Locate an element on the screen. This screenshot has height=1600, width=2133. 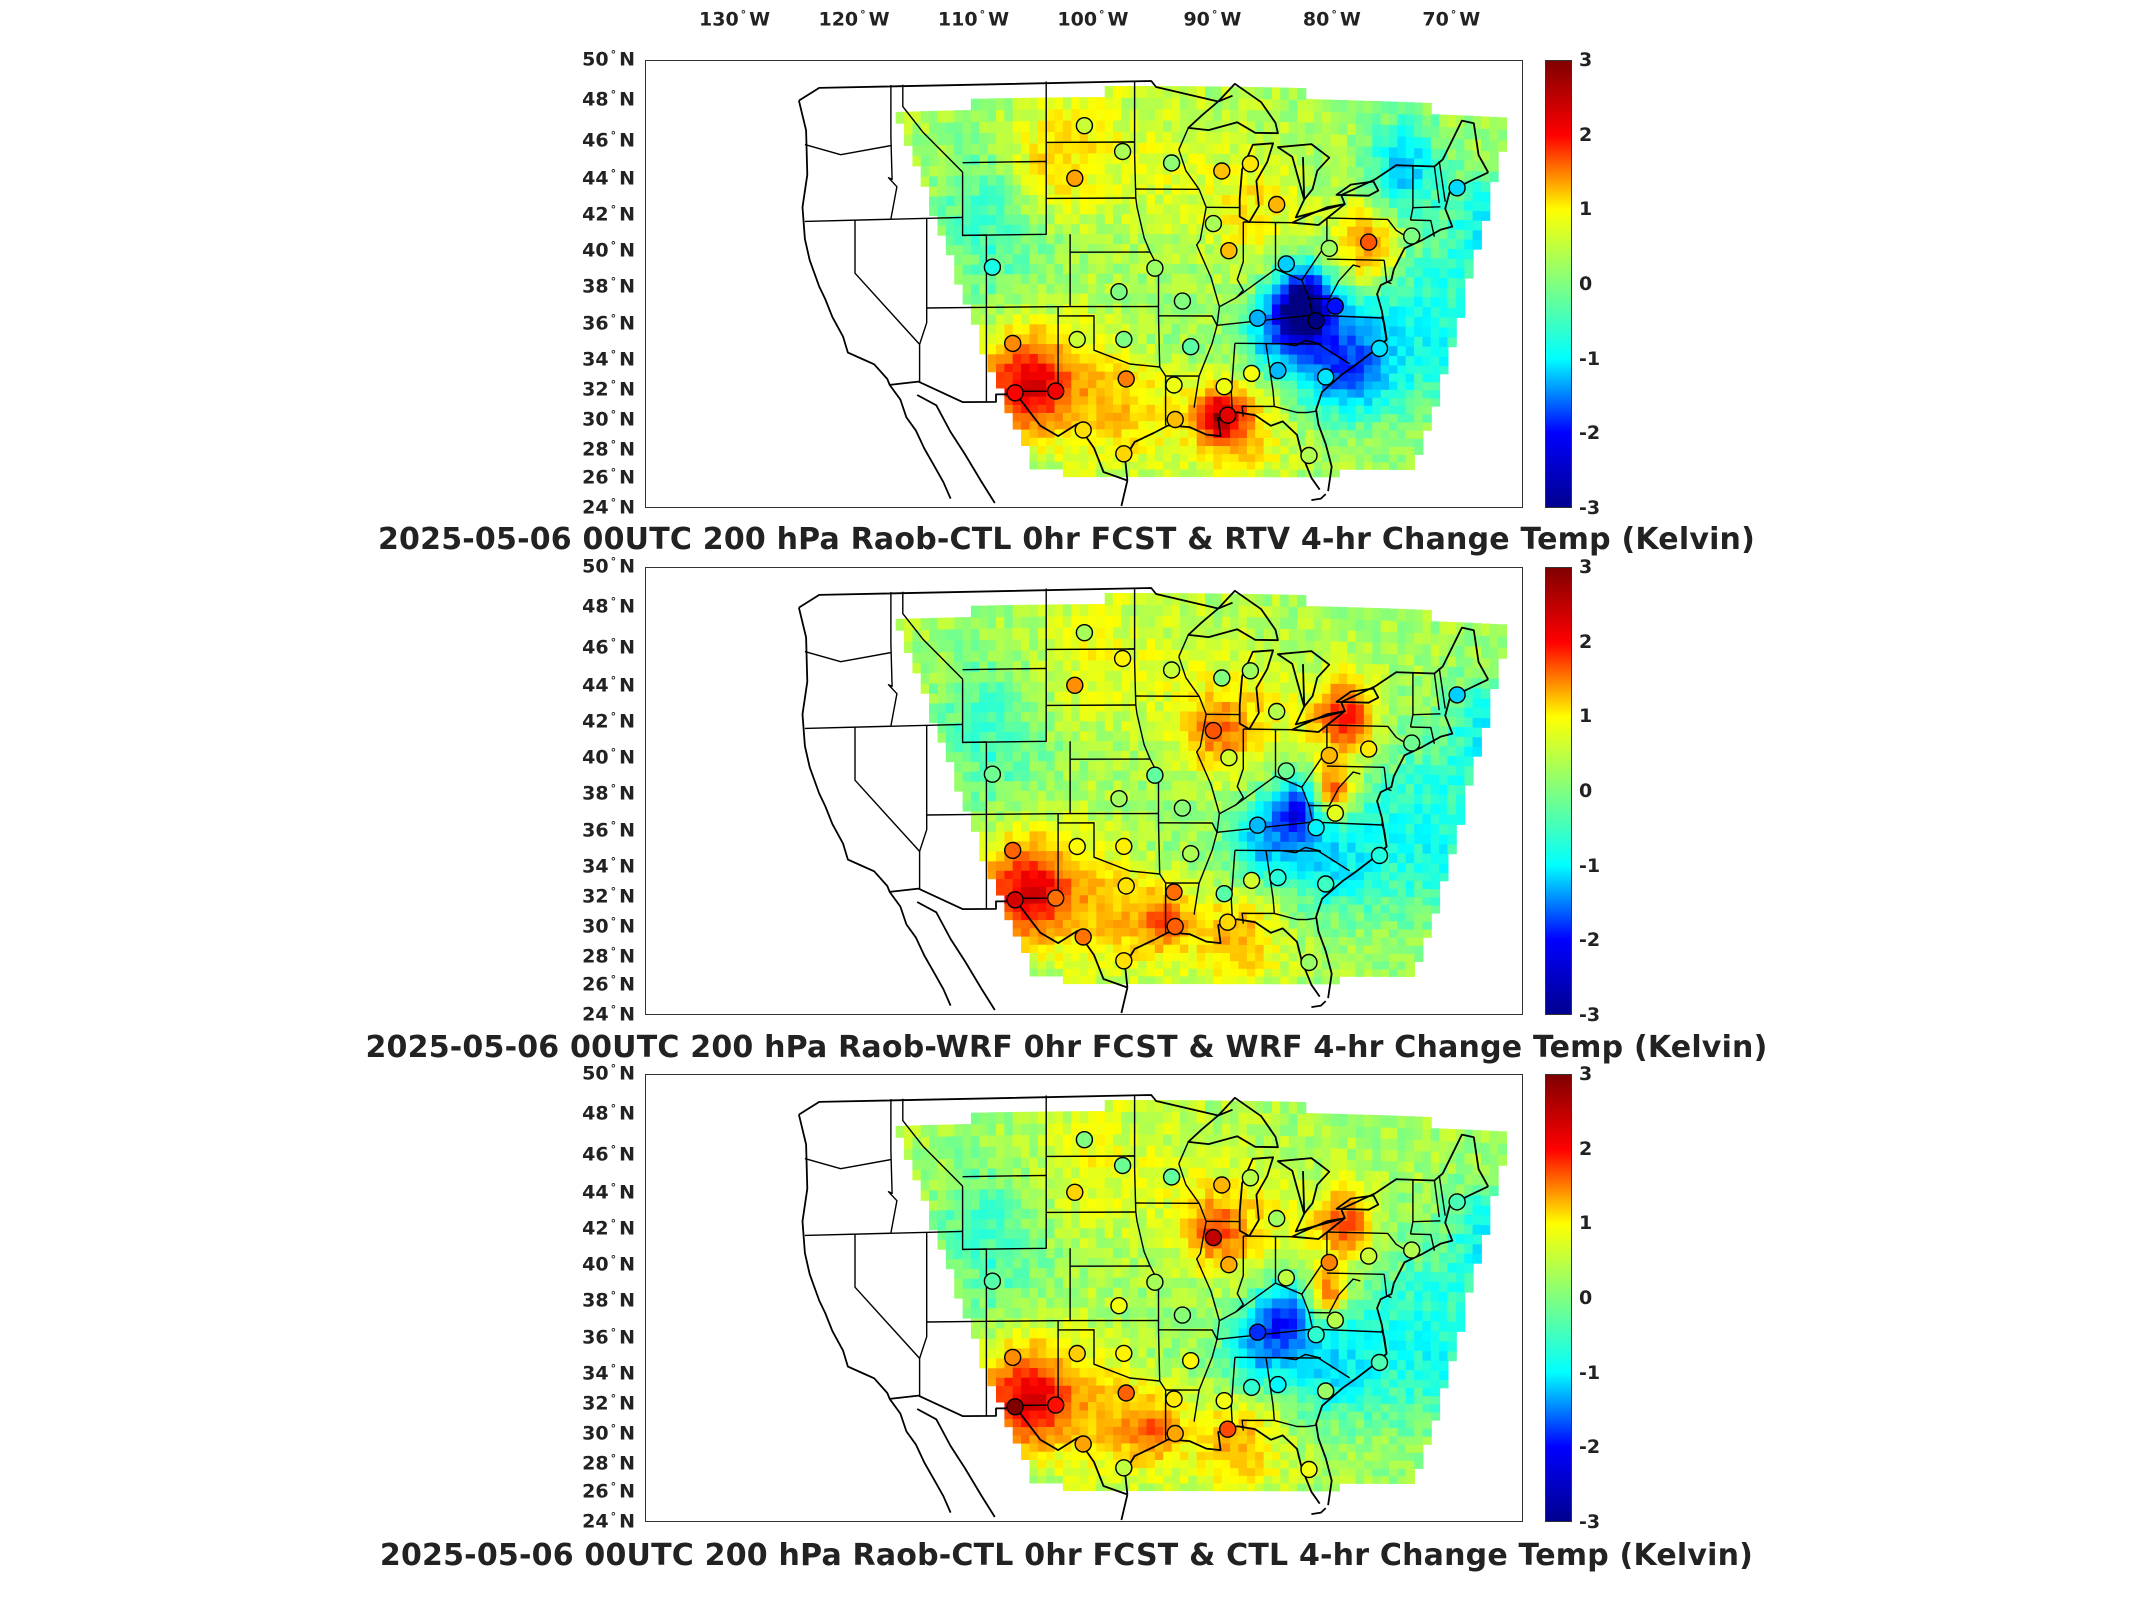
latitude-label: 50 ° N is located at coordinates (608, 1073).